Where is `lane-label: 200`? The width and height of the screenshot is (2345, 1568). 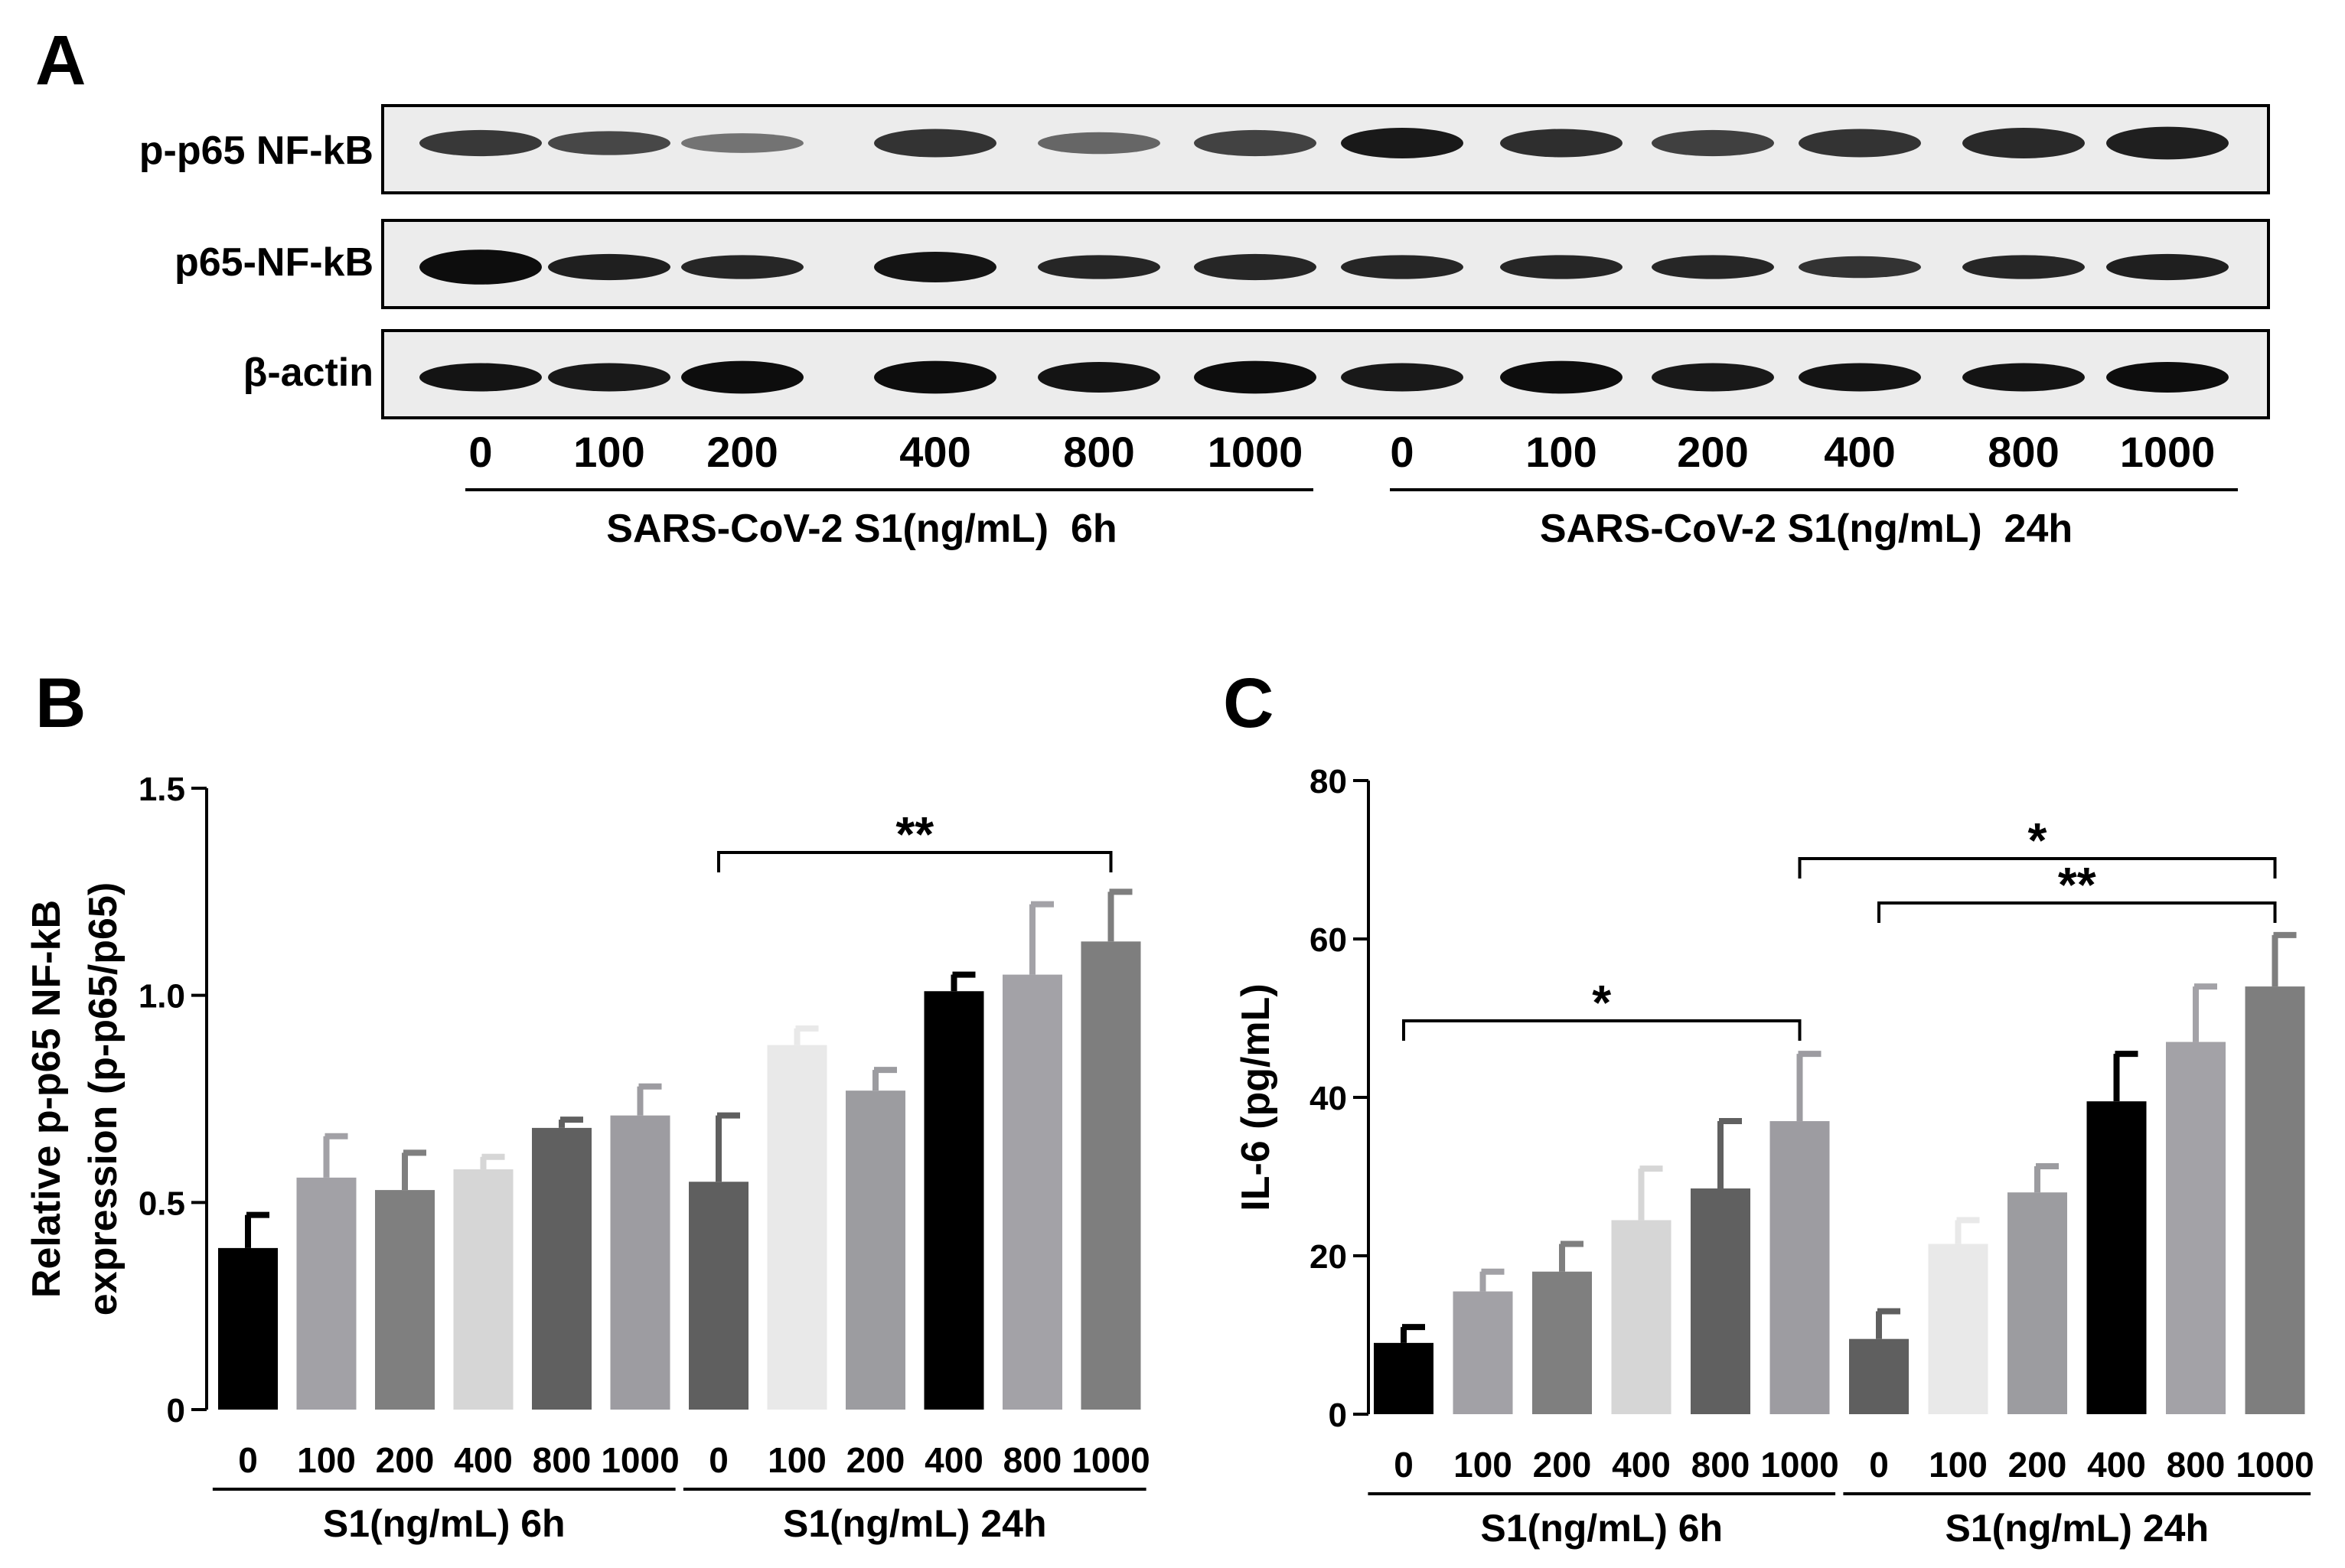
lane-label: 200 is located at coordinates (1712, 452).